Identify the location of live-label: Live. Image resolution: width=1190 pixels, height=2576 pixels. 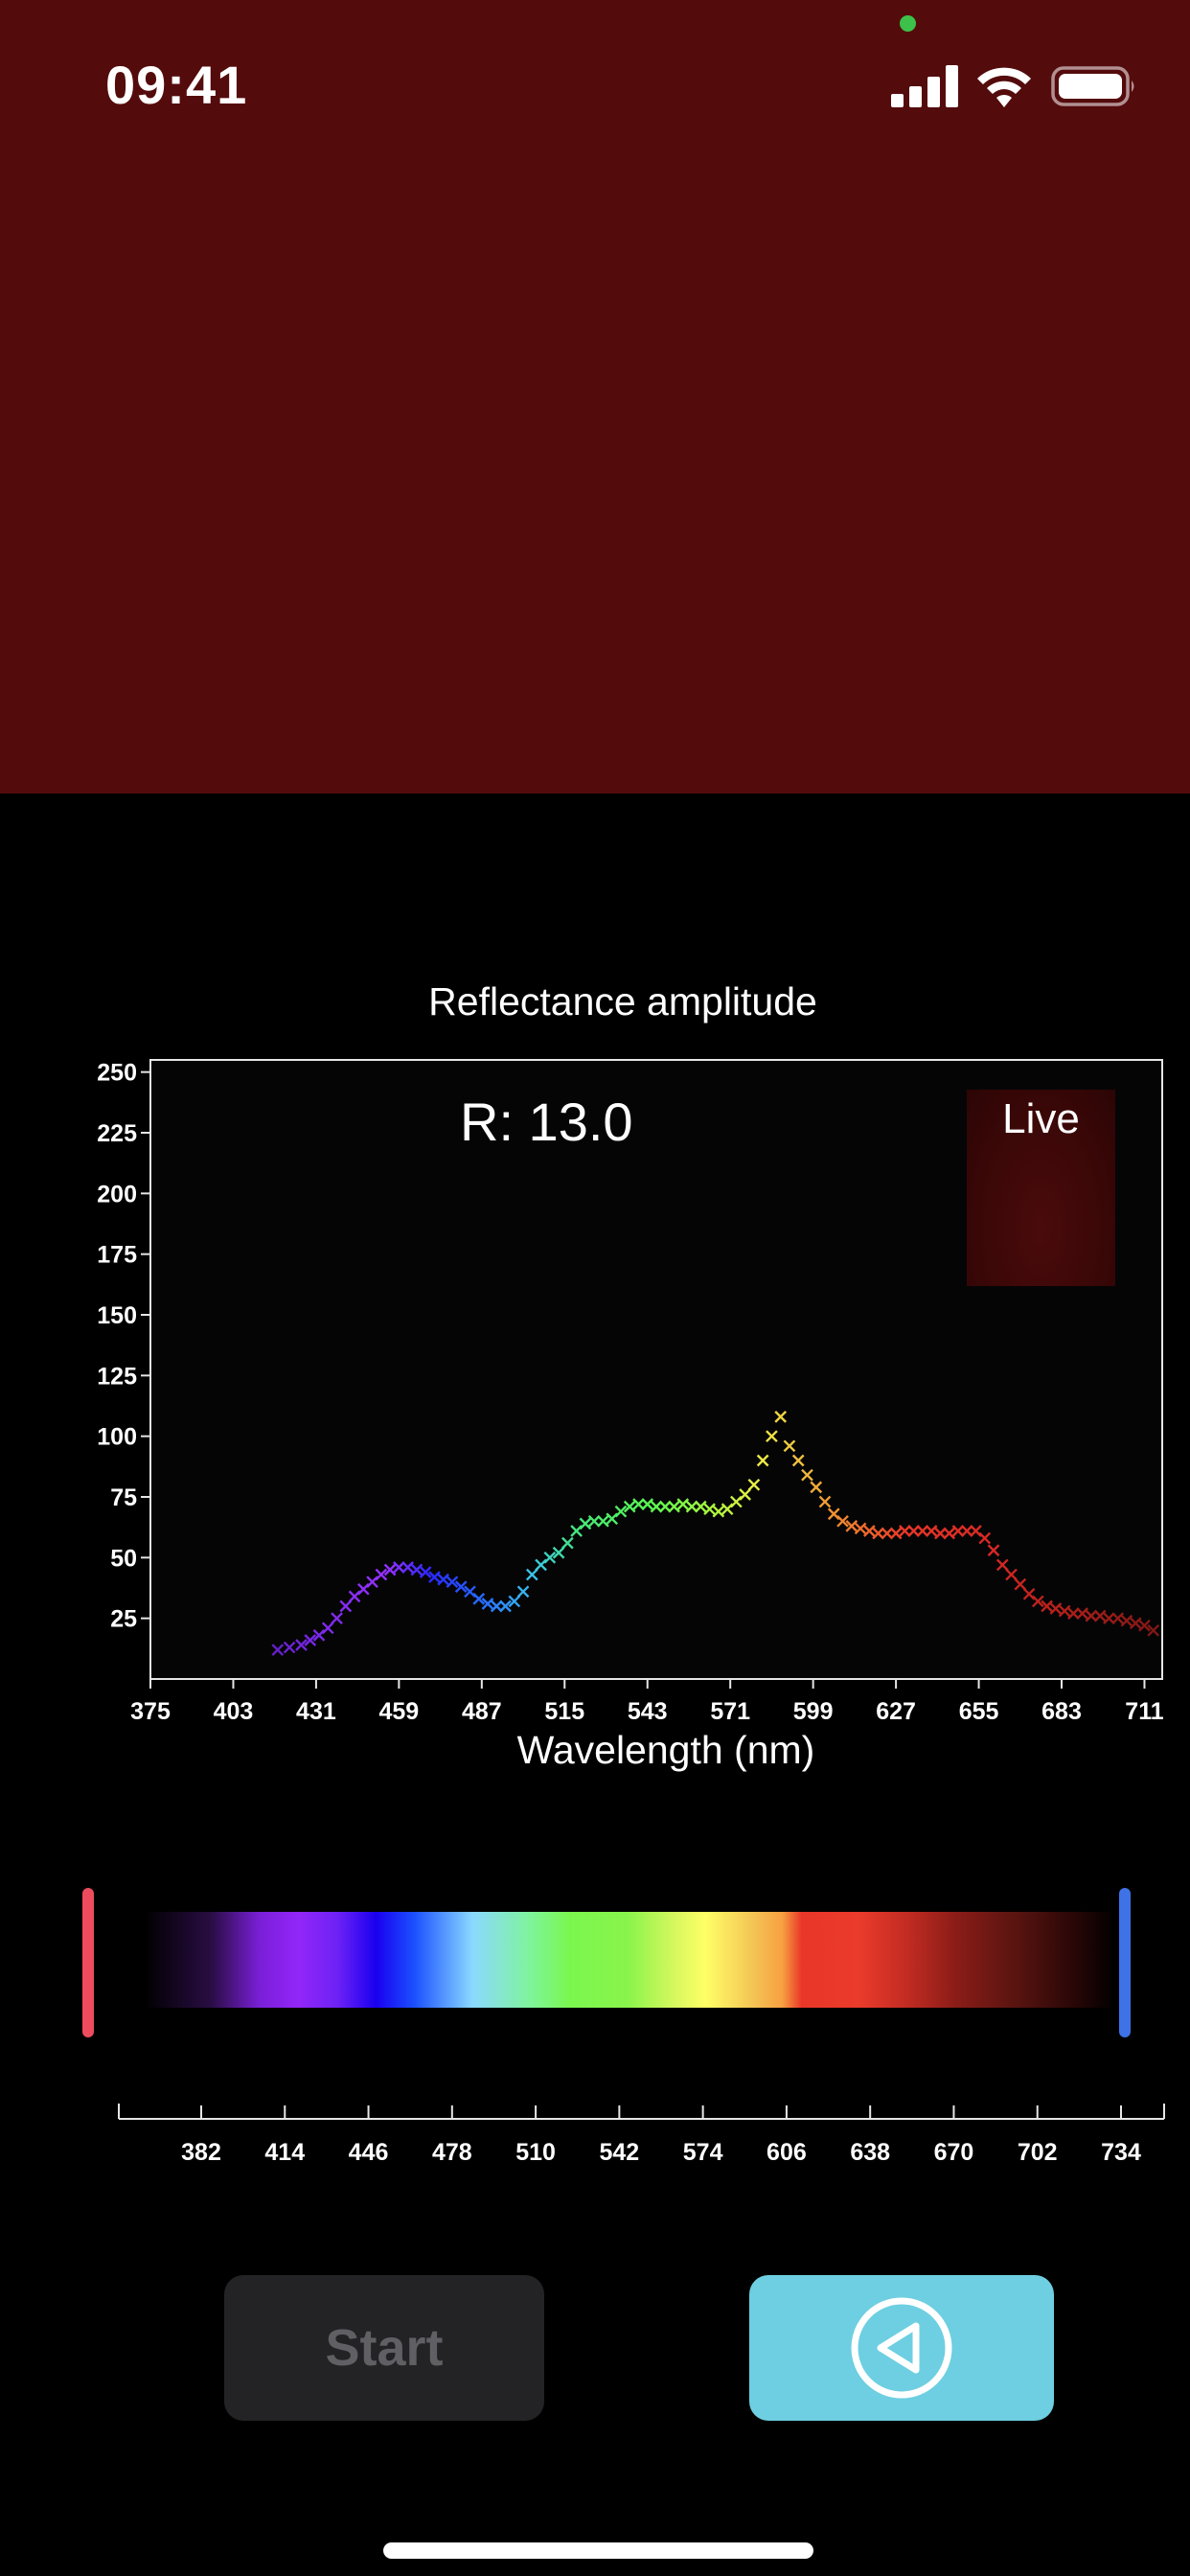
(1041, 1118).